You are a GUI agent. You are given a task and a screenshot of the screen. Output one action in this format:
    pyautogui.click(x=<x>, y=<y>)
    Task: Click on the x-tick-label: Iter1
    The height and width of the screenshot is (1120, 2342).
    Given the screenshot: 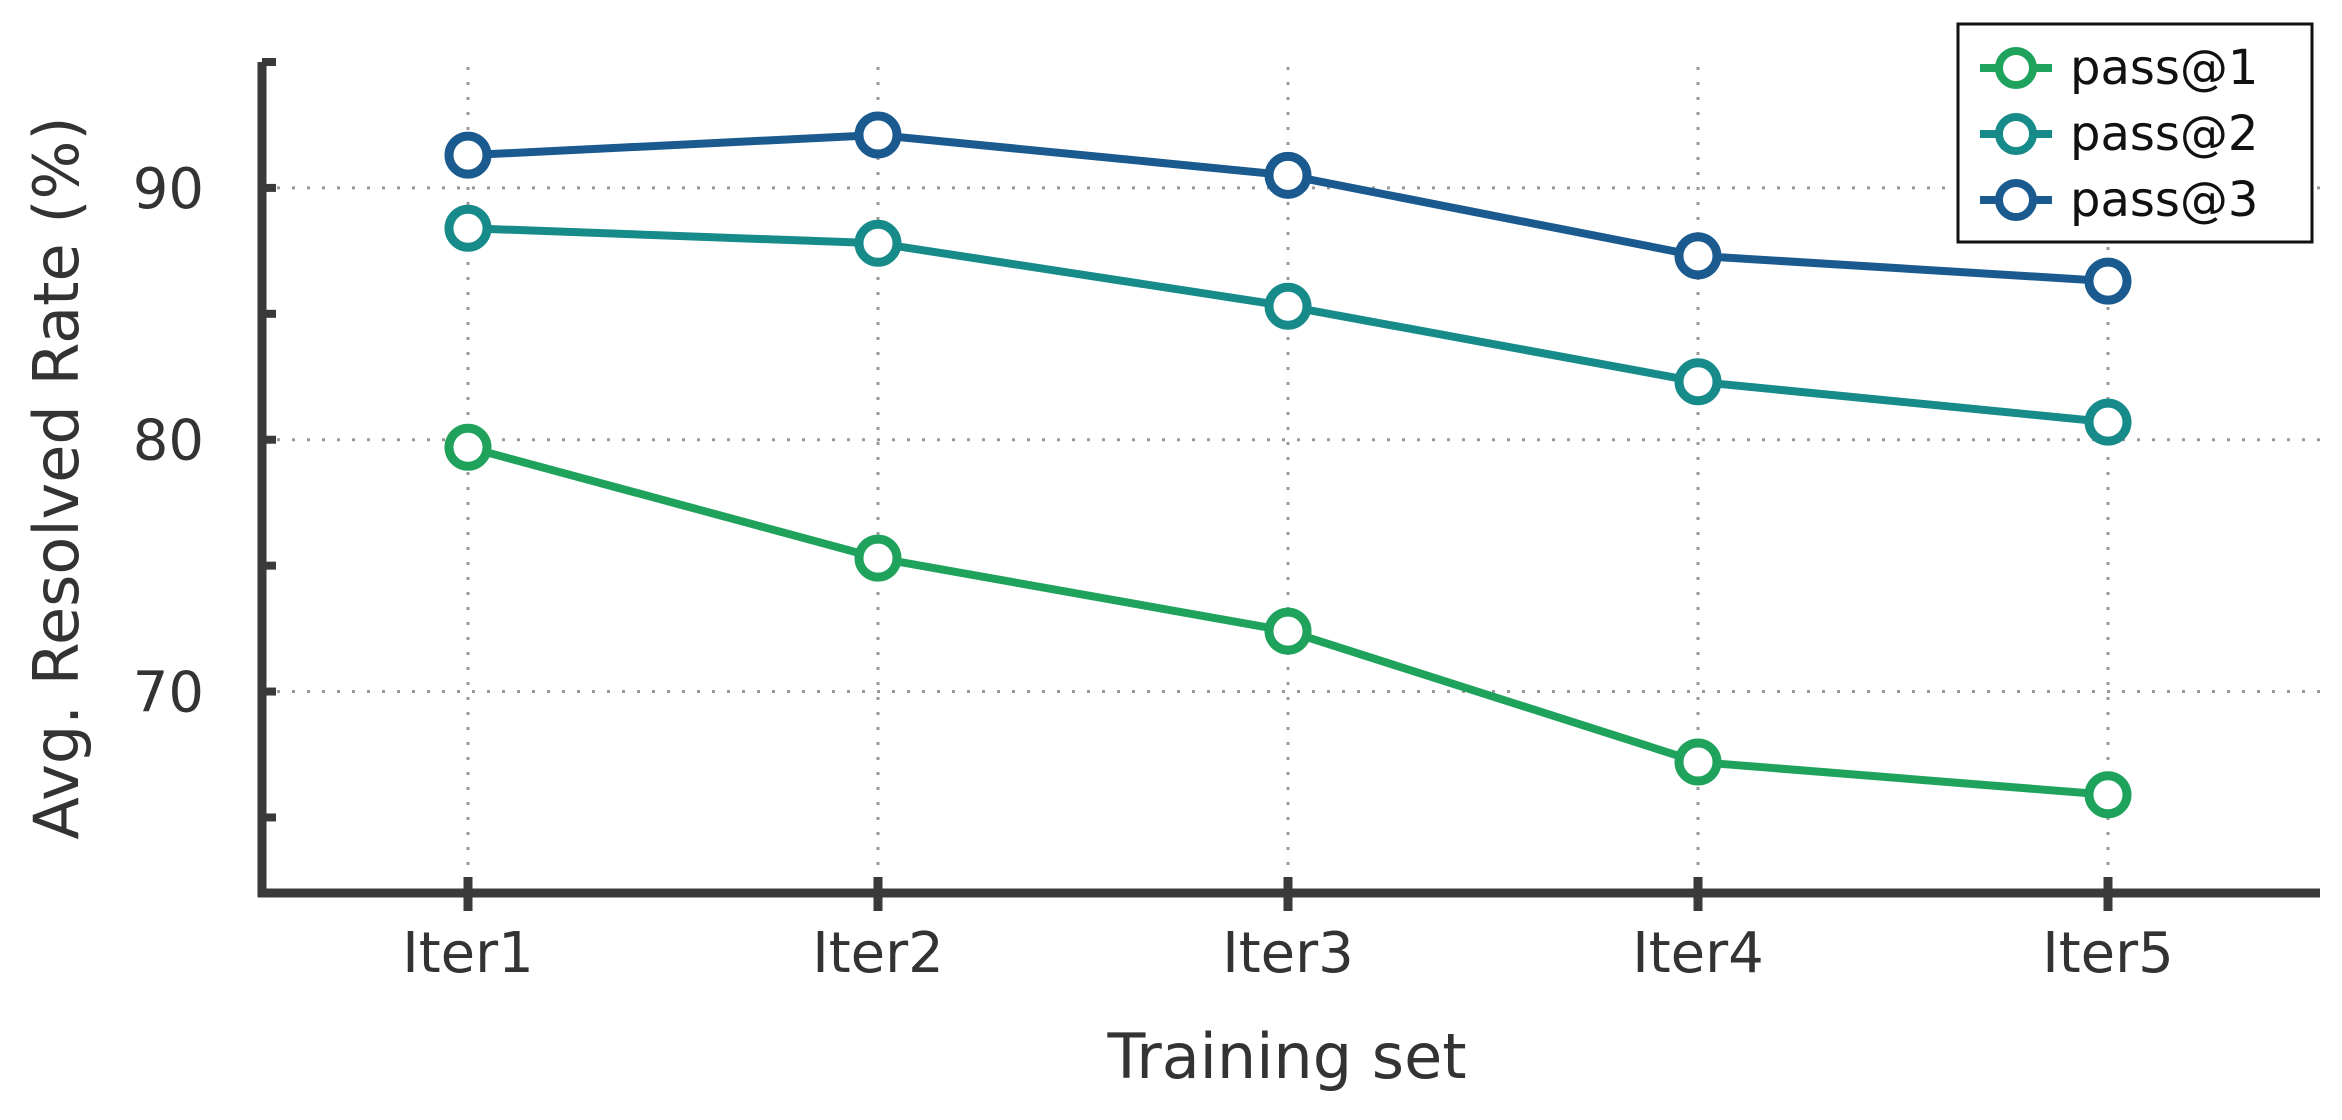 What is the action you would take?
    pyautogui.click(x=468, y=953)
    